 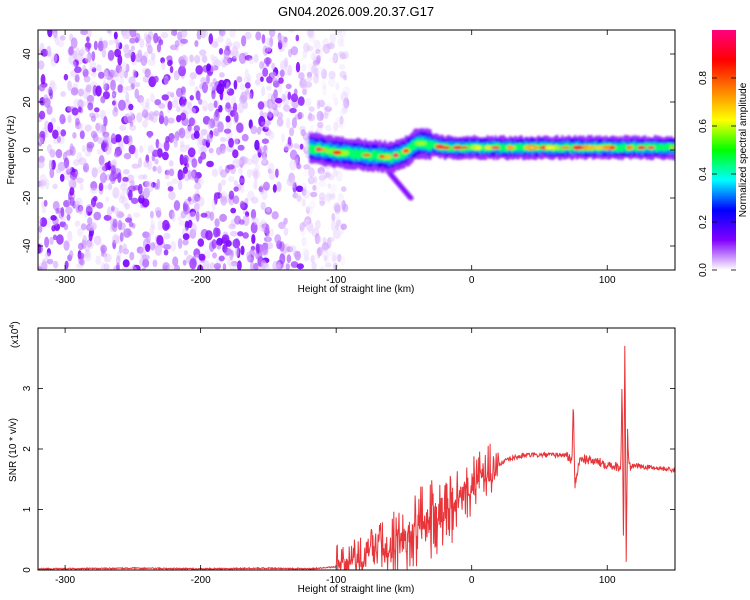 What do you see at coordinates (12, 327) in the screenshot?
I see `snr-multiplier-exponent: 4` at bounding box center [12, 327].